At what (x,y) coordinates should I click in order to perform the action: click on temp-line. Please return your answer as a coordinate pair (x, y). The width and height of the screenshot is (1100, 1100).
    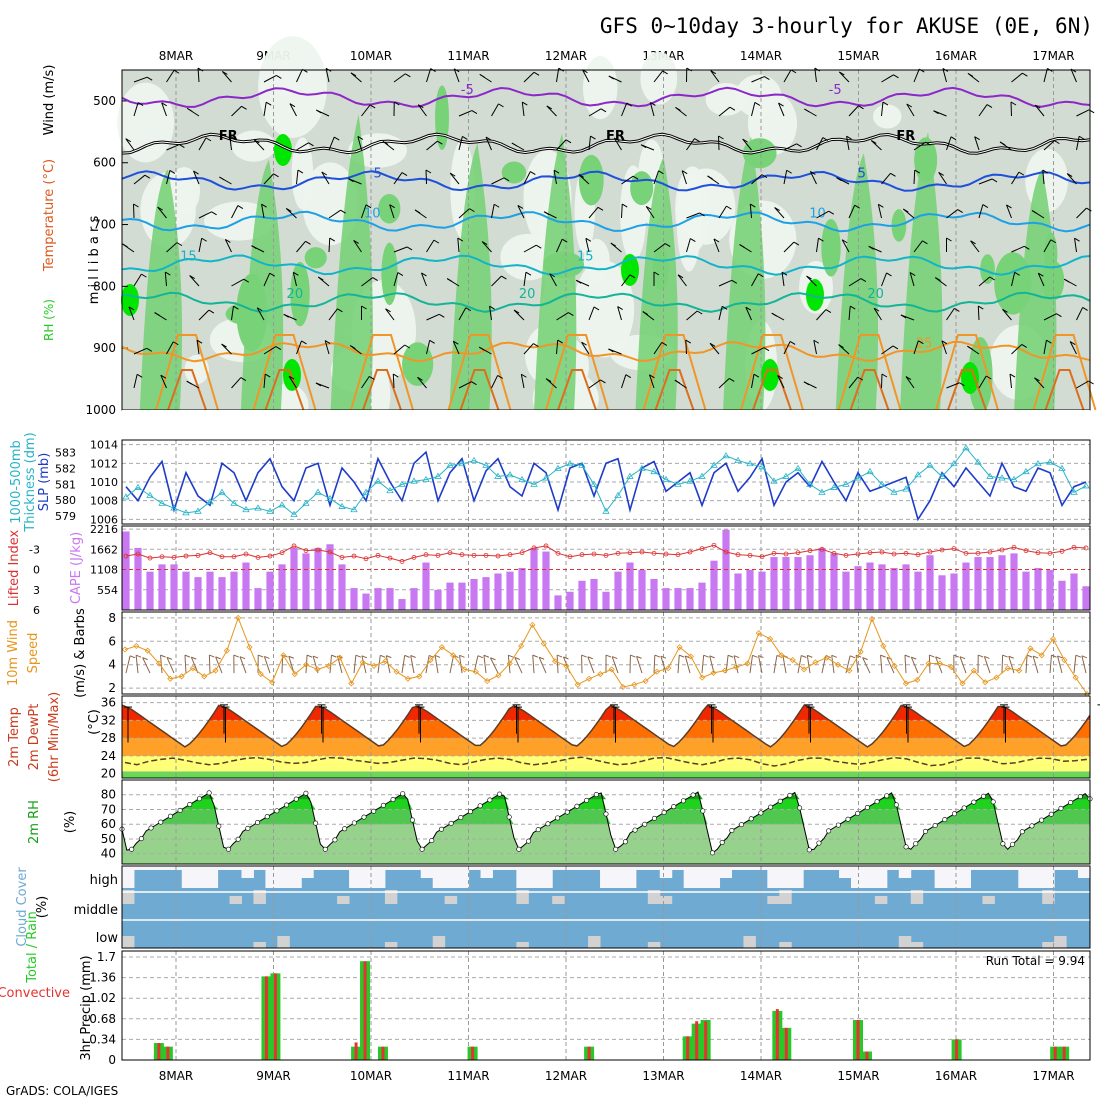
    Looking at the image, I should click on (606, 726).